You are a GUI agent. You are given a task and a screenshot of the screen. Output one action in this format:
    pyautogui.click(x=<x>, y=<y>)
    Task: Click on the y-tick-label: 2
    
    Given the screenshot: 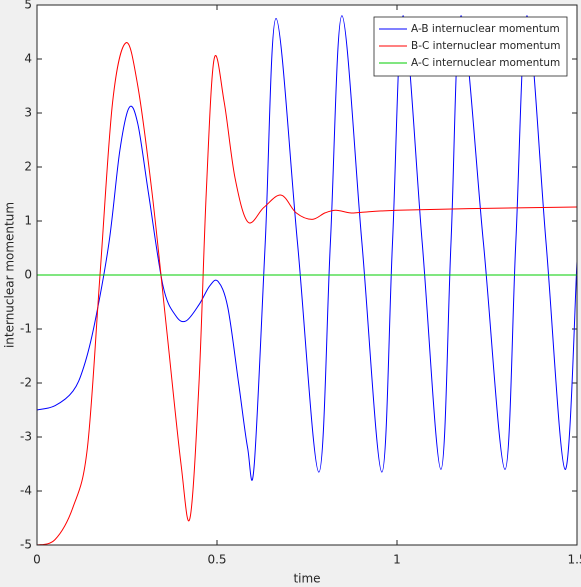 What is the action you would take?
    pyautogui.click(x=28, y=167)
    